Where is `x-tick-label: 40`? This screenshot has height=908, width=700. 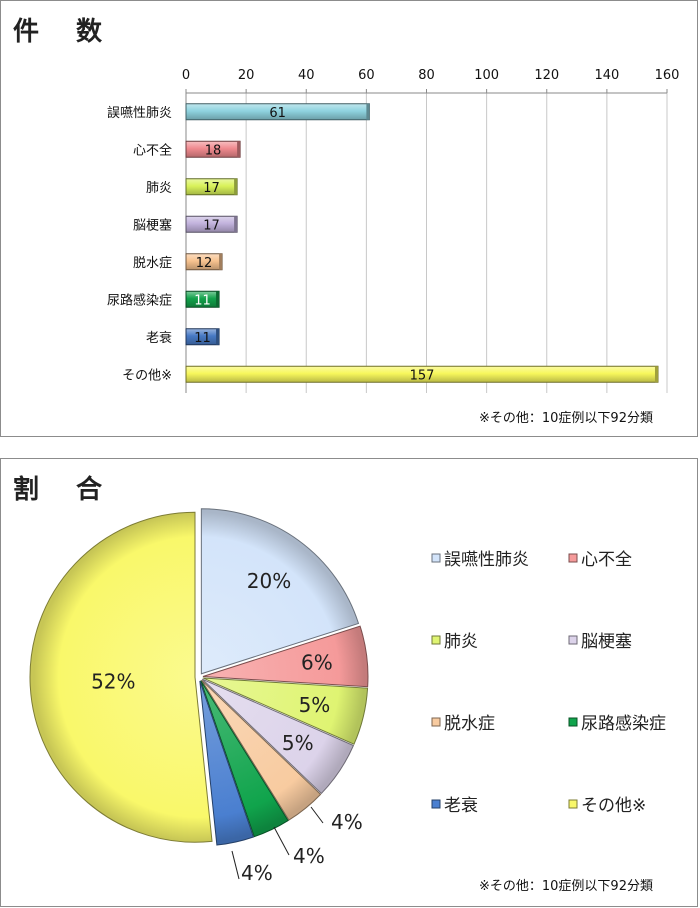
x-tick-label: 40 is located at coordinates (306, 75).